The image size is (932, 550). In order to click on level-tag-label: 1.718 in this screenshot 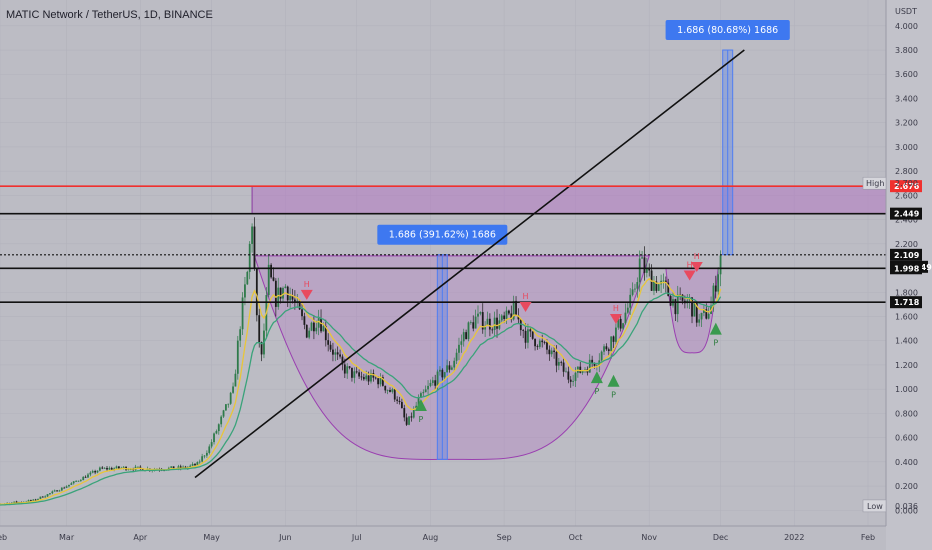, I will do `click(907, 302)`.